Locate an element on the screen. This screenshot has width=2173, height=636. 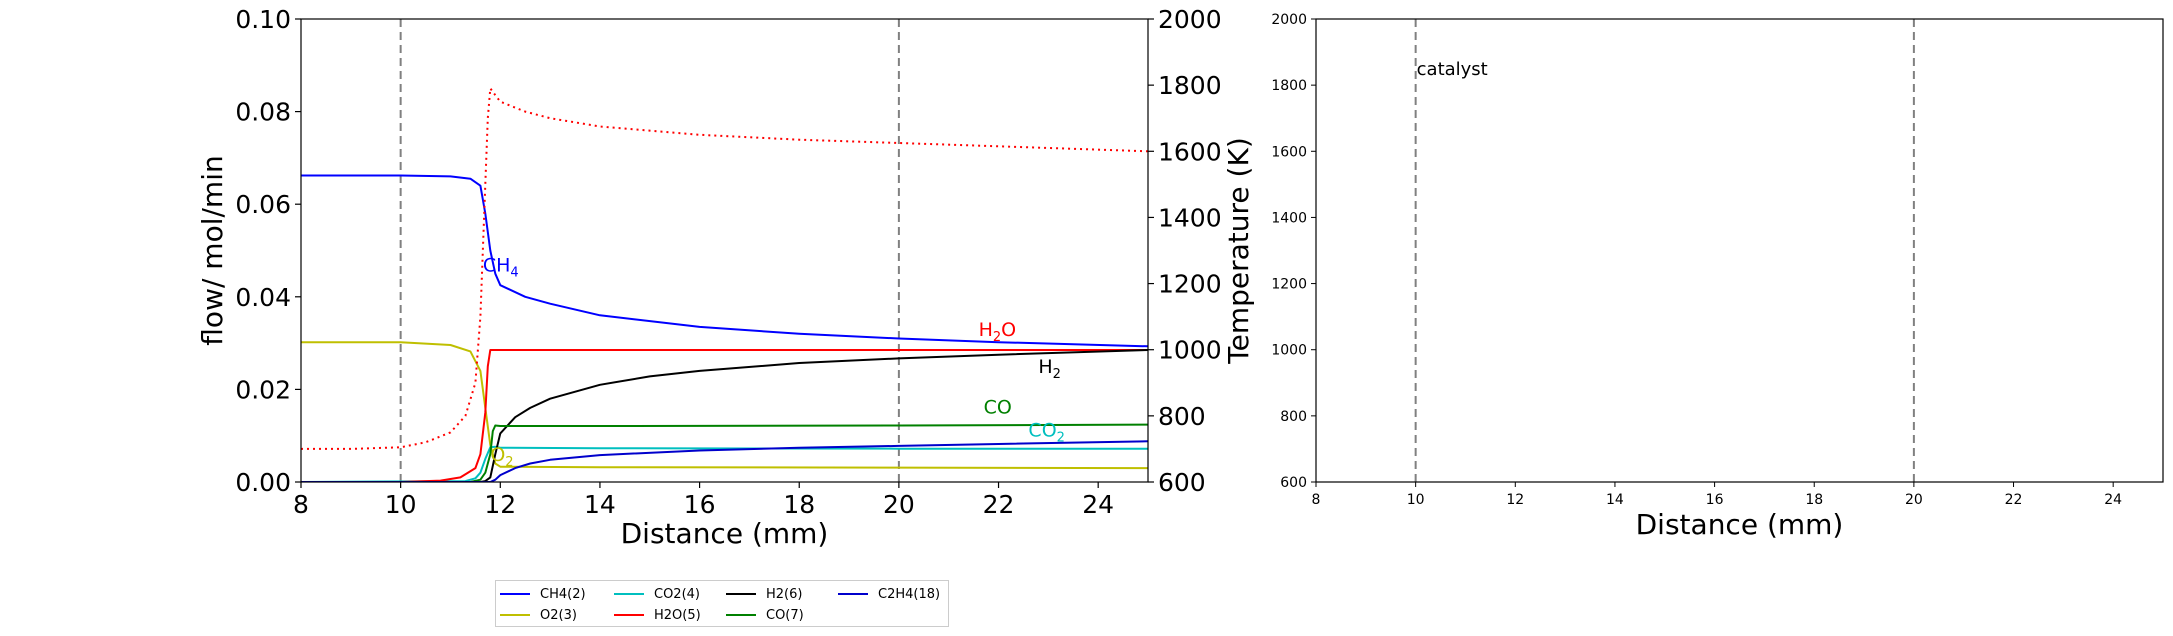
legend-label: O2(3) is located at coordinates (558, 615).